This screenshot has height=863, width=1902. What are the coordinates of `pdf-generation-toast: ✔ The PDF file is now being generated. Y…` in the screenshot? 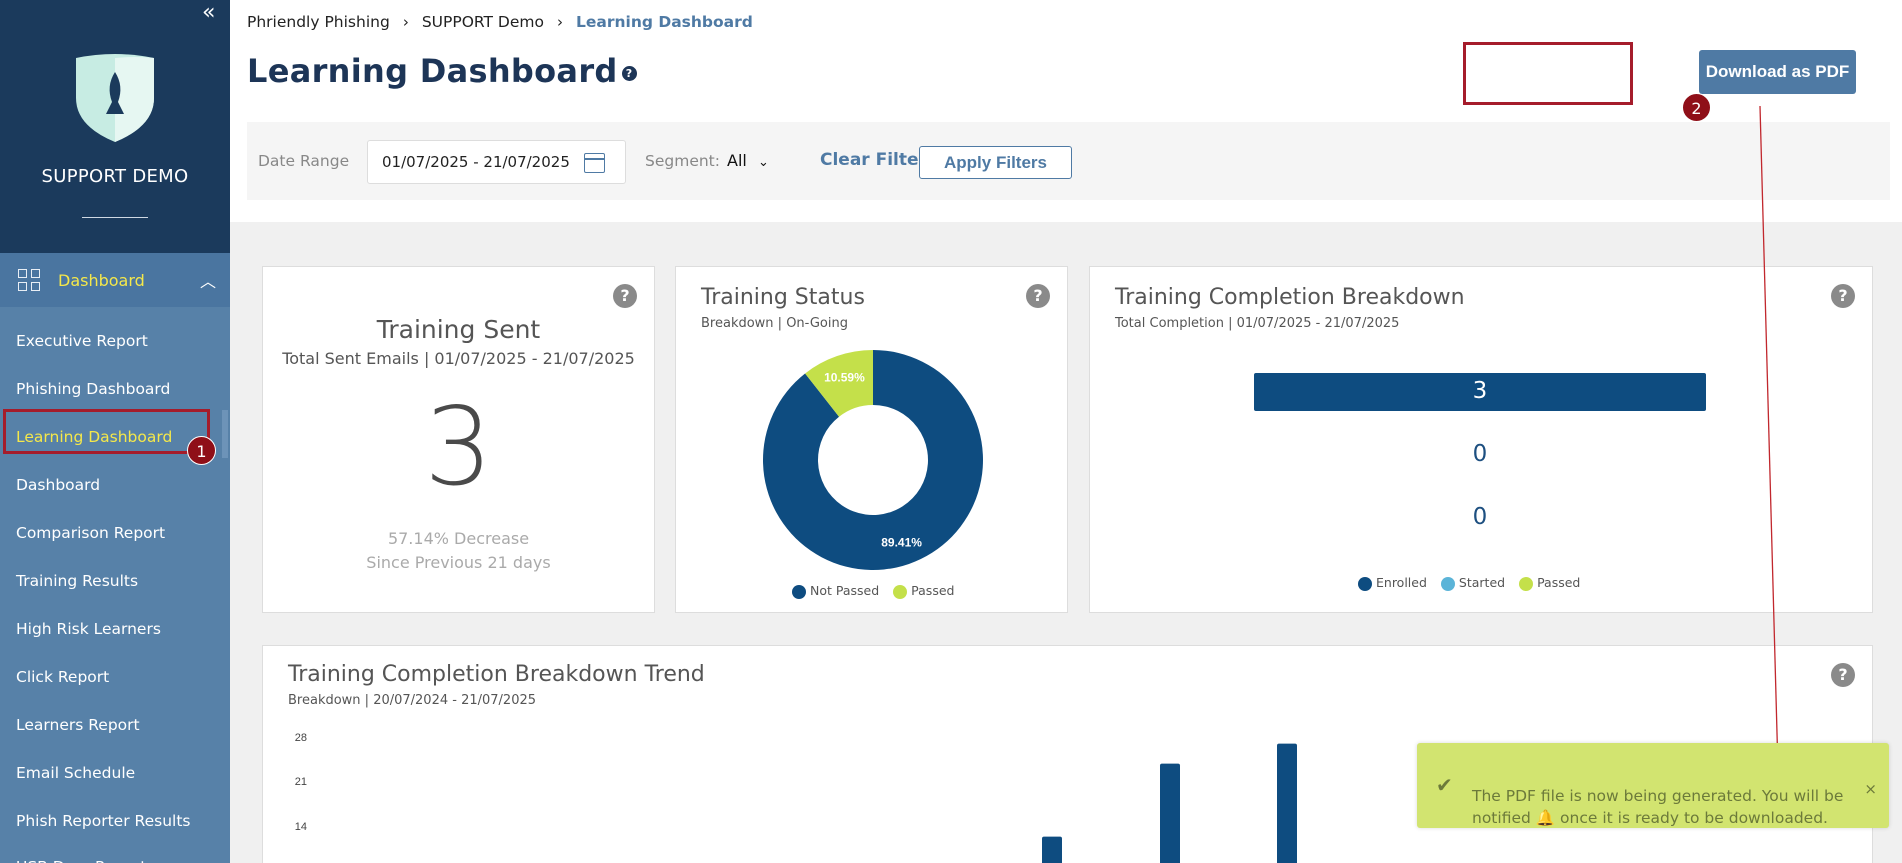 It's located at (1653, 785).